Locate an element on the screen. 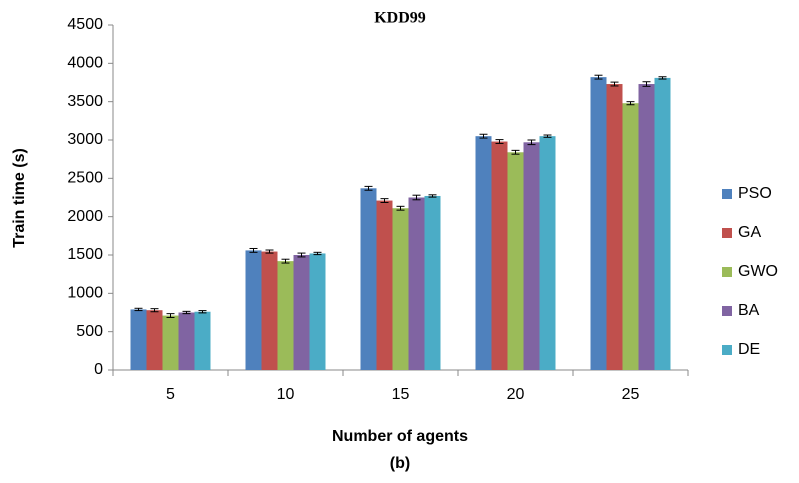 Image resolution: width=799 pixels, height=483 pixels. x-tick-label: 15 is located at coordinates (401, 394).